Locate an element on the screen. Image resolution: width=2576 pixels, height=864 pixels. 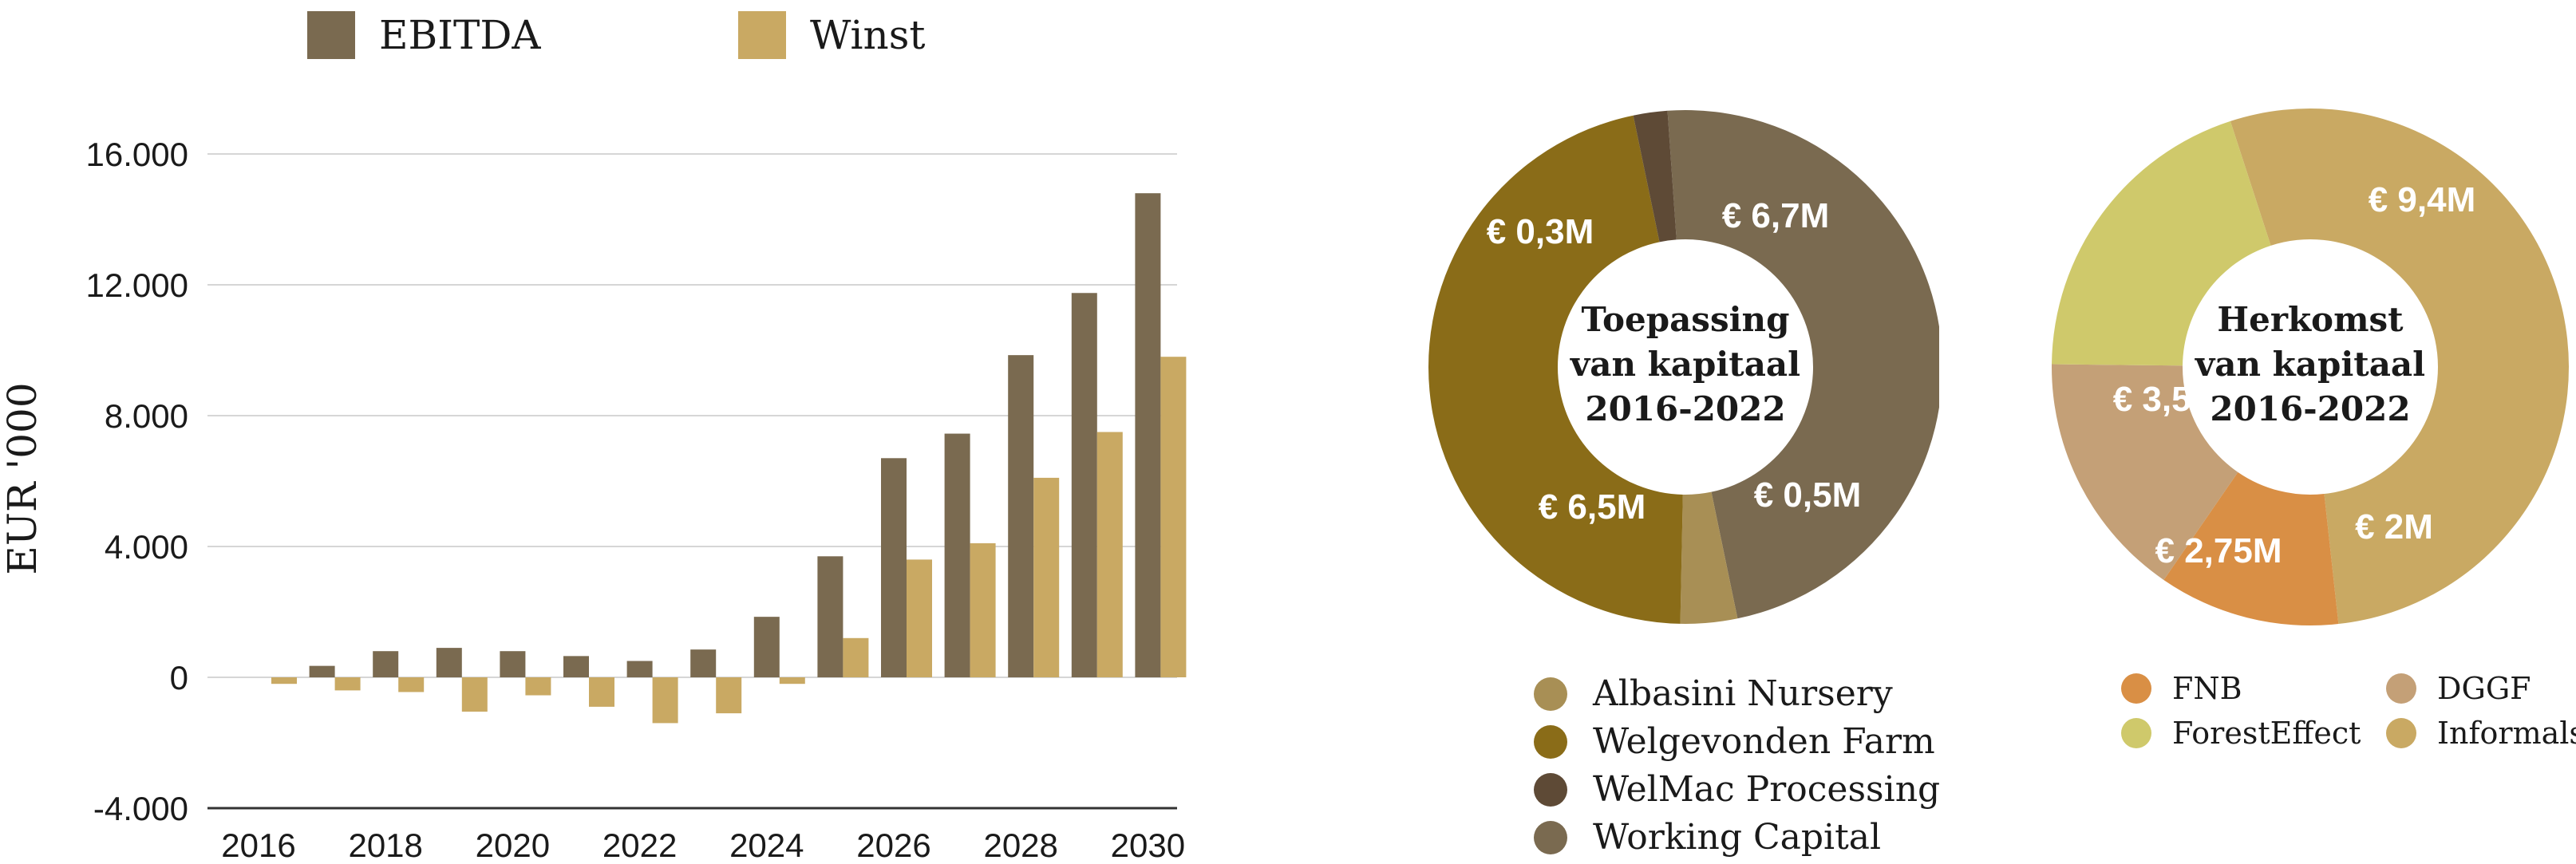
ebitda-bar-2028 is located at coordinates (1021, 516).